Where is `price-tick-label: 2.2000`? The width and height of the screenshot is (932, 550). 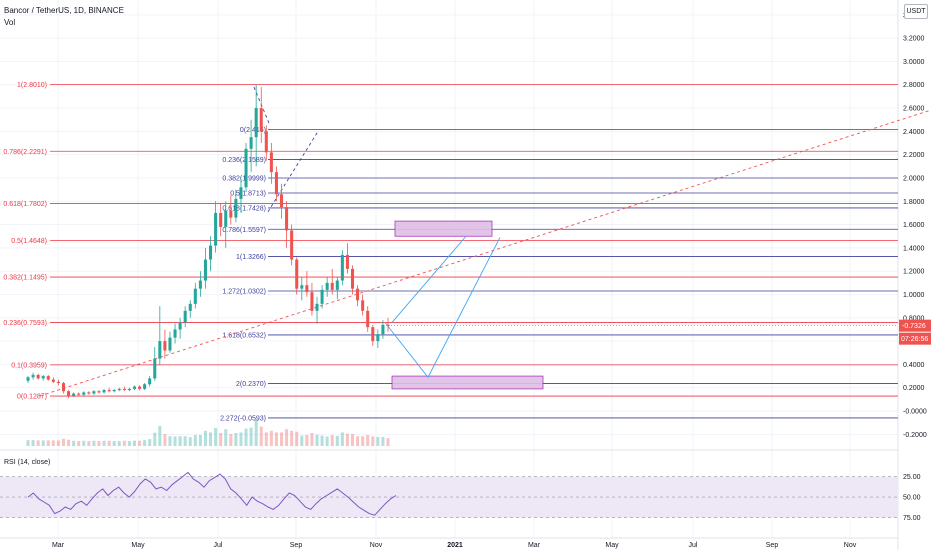
price-tick-label: 2.2000 is located at coordinates (914, 155).